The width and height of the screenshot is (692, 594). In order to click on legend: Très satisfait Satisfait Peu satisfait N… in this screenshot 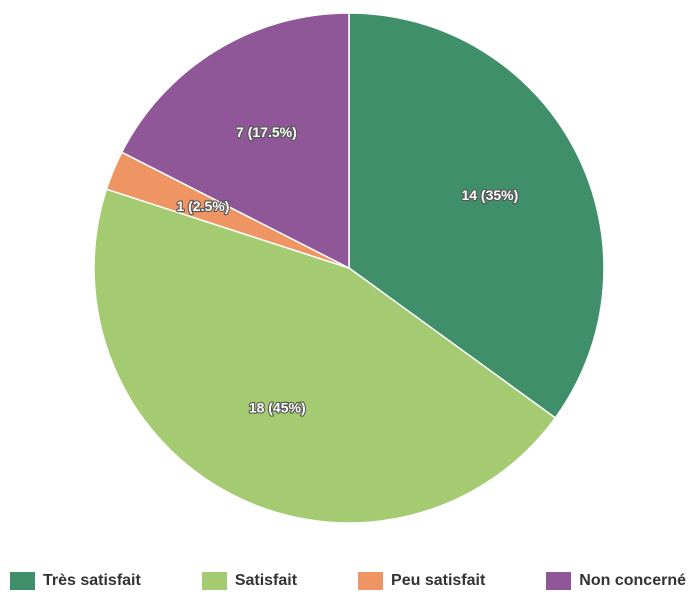, I will do `click(346, 581)`.